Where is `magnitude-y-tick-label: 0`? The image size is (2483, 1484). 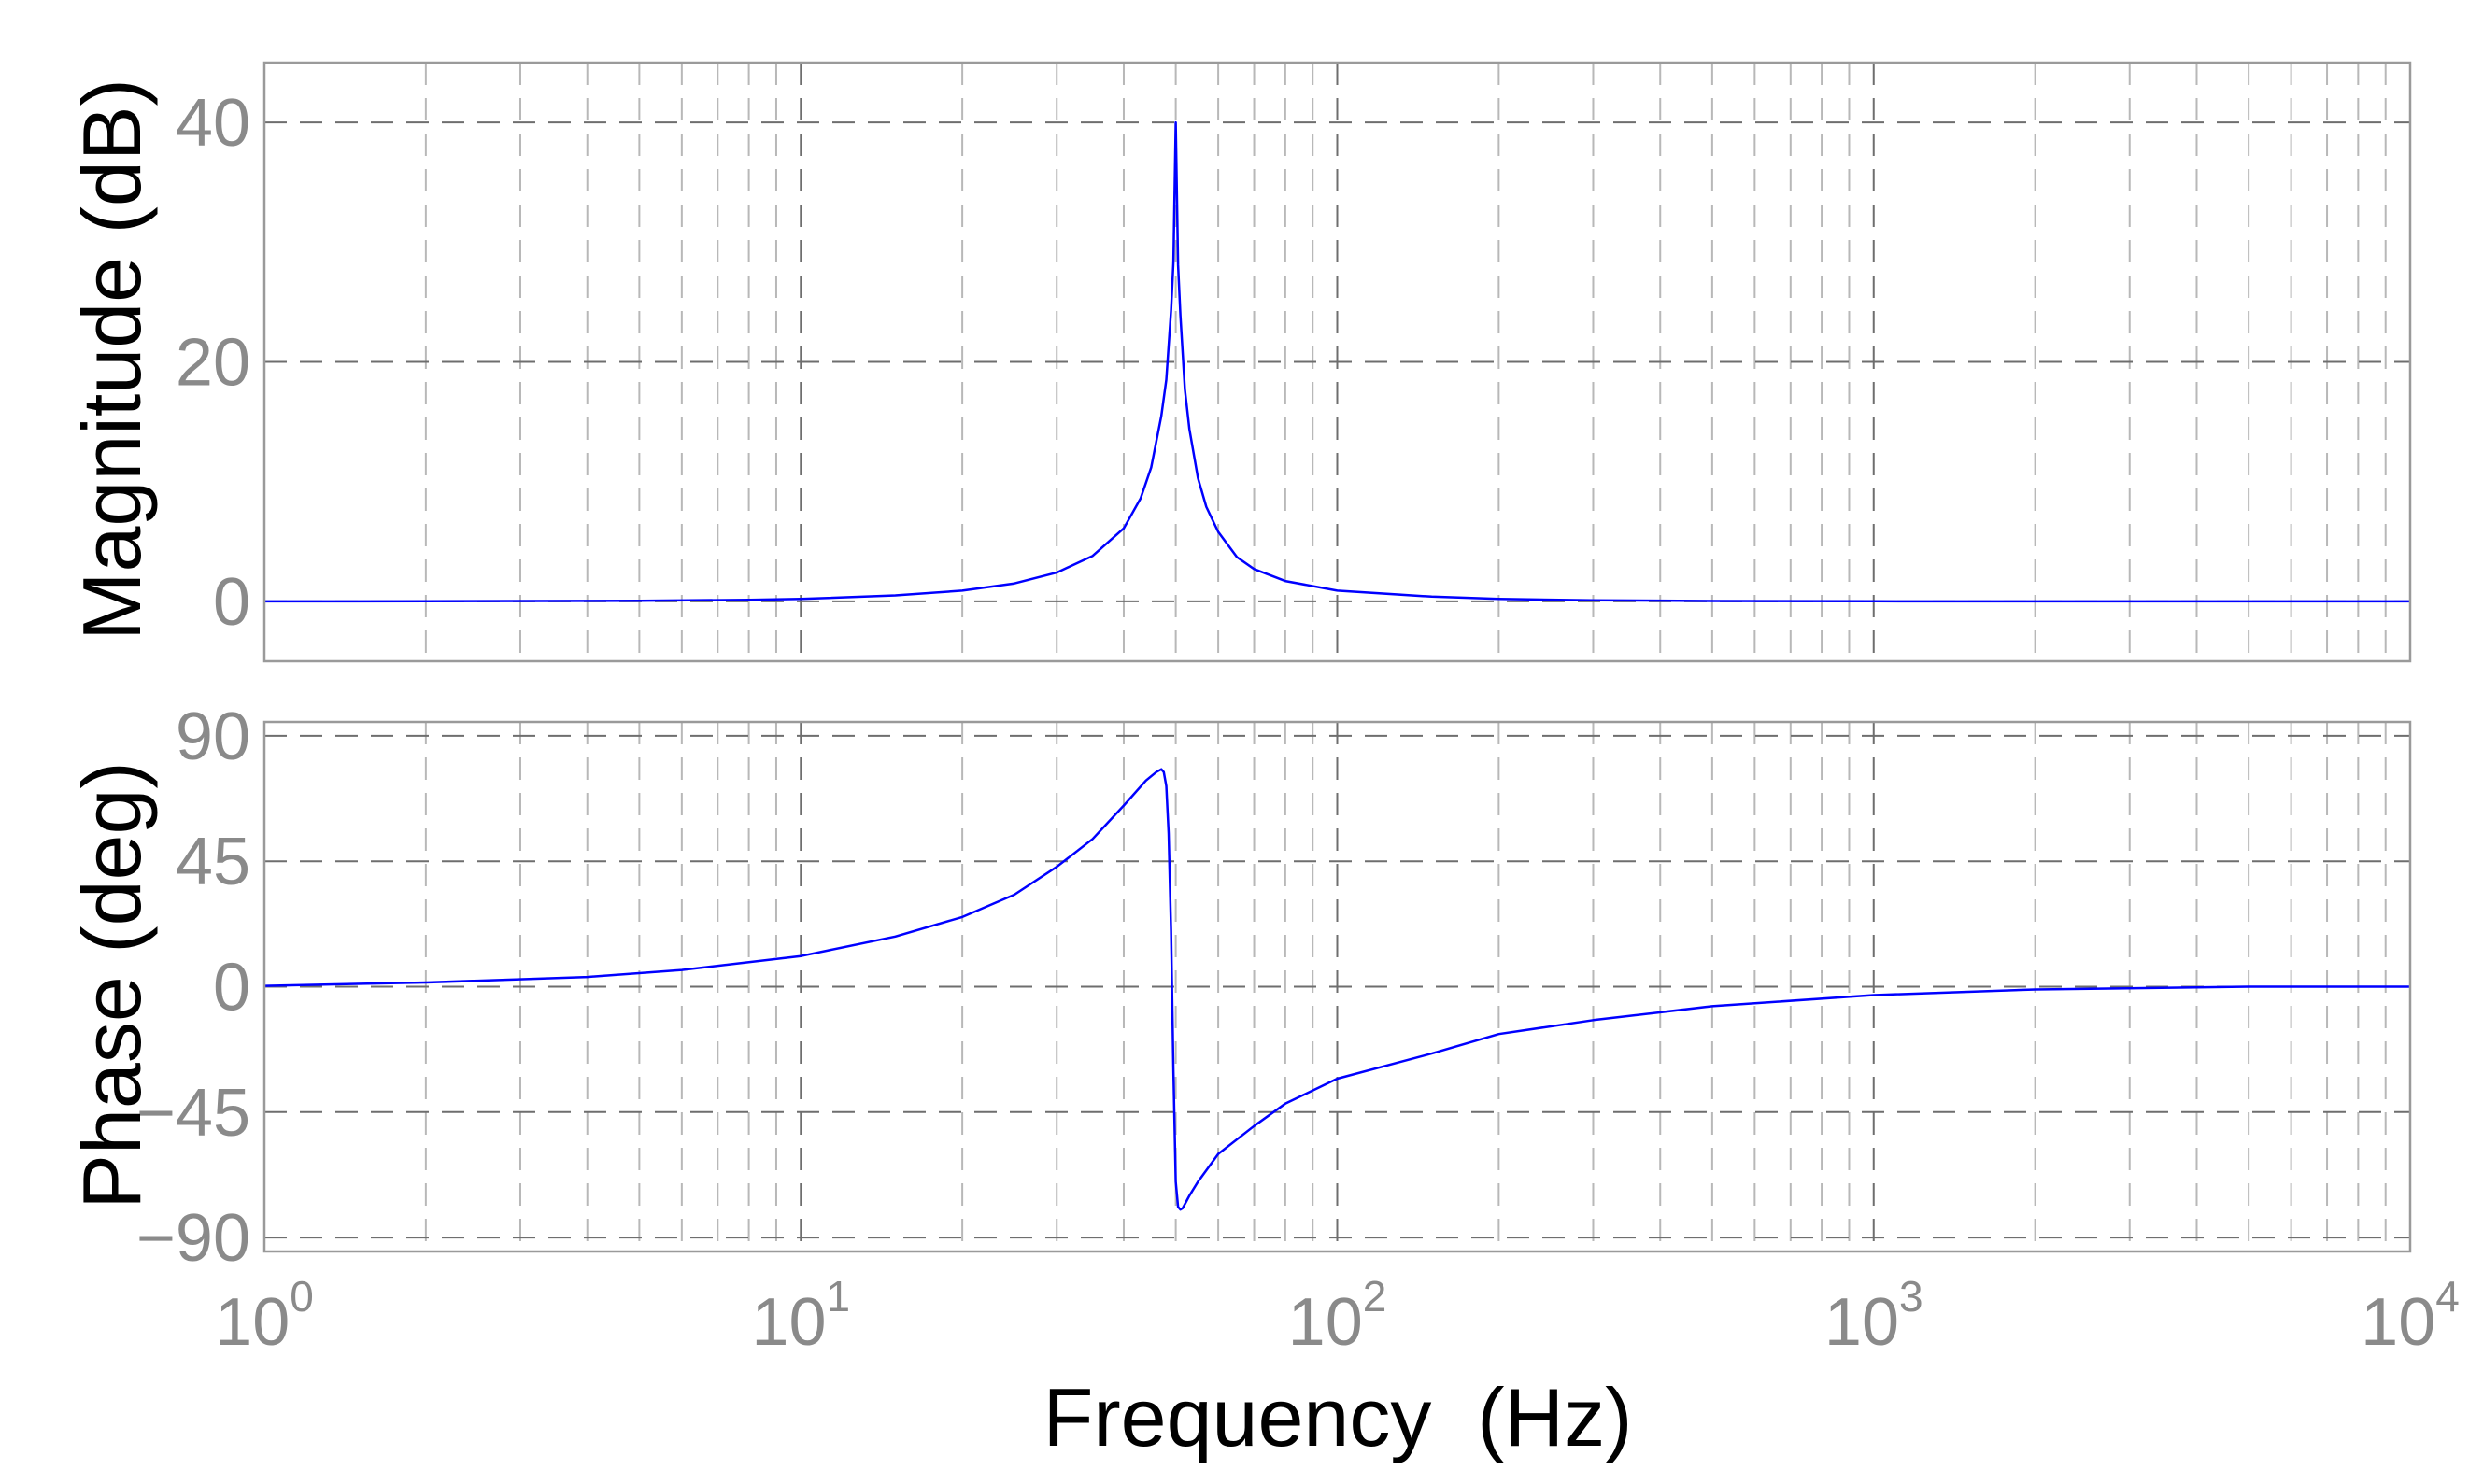
magnitude-y-tick-label: 0 is located at coordinates (232, 602).